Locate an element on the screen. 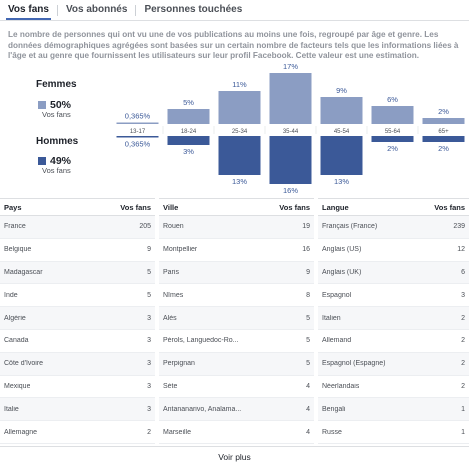 This screenshot has height=466, width=469. women-sub-label: Vos fans is located at coordinates (56, 114).